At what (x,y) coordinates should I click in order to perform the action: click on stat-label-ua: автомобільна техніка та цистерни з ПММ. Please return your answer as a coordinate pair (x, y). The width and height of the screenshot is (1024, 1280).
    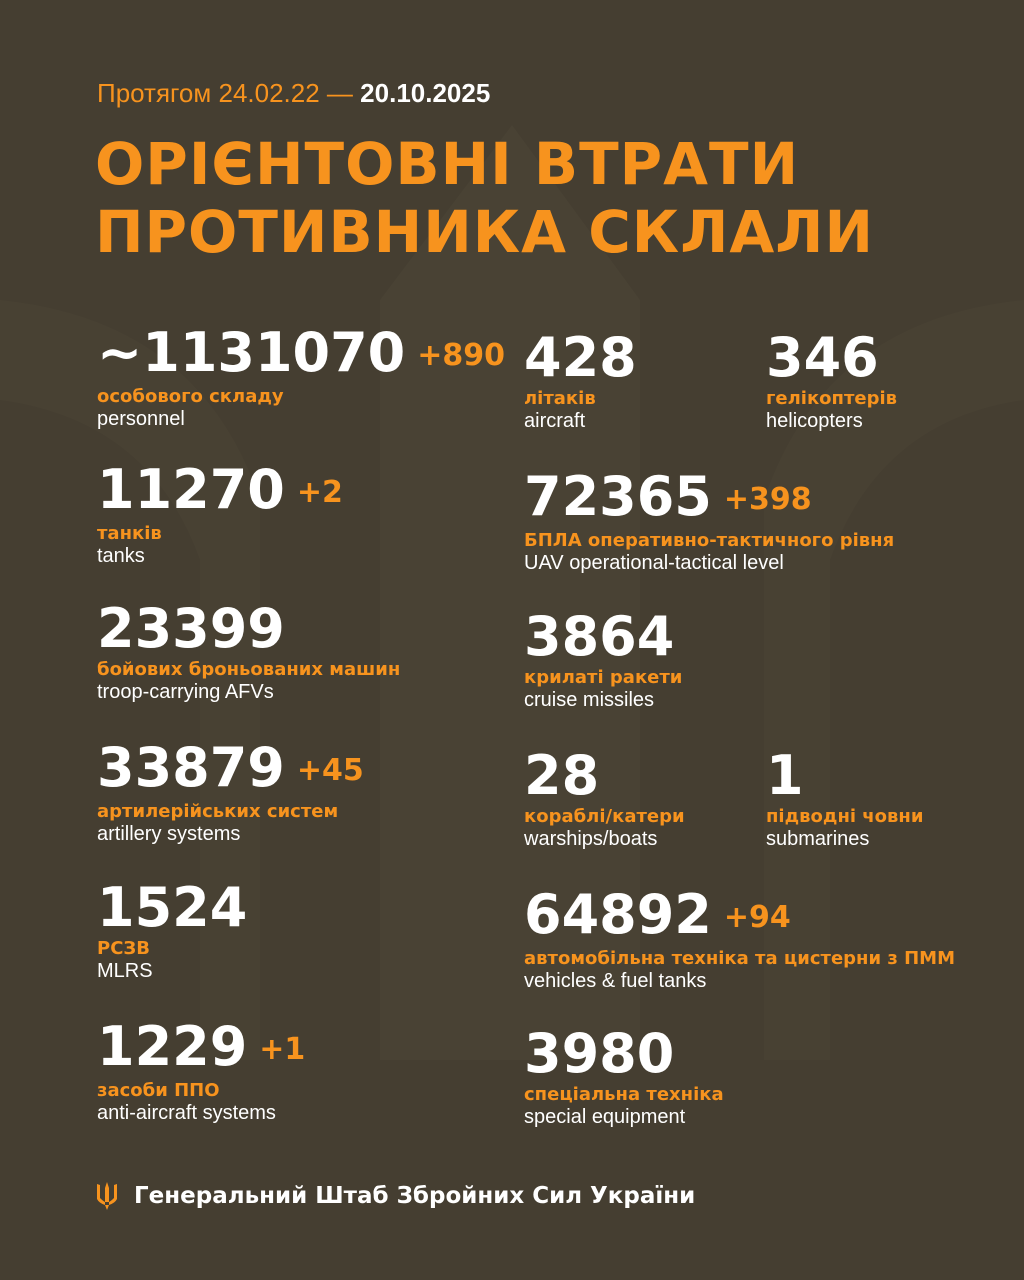
    Looking at the image, I should click on (739, 958).